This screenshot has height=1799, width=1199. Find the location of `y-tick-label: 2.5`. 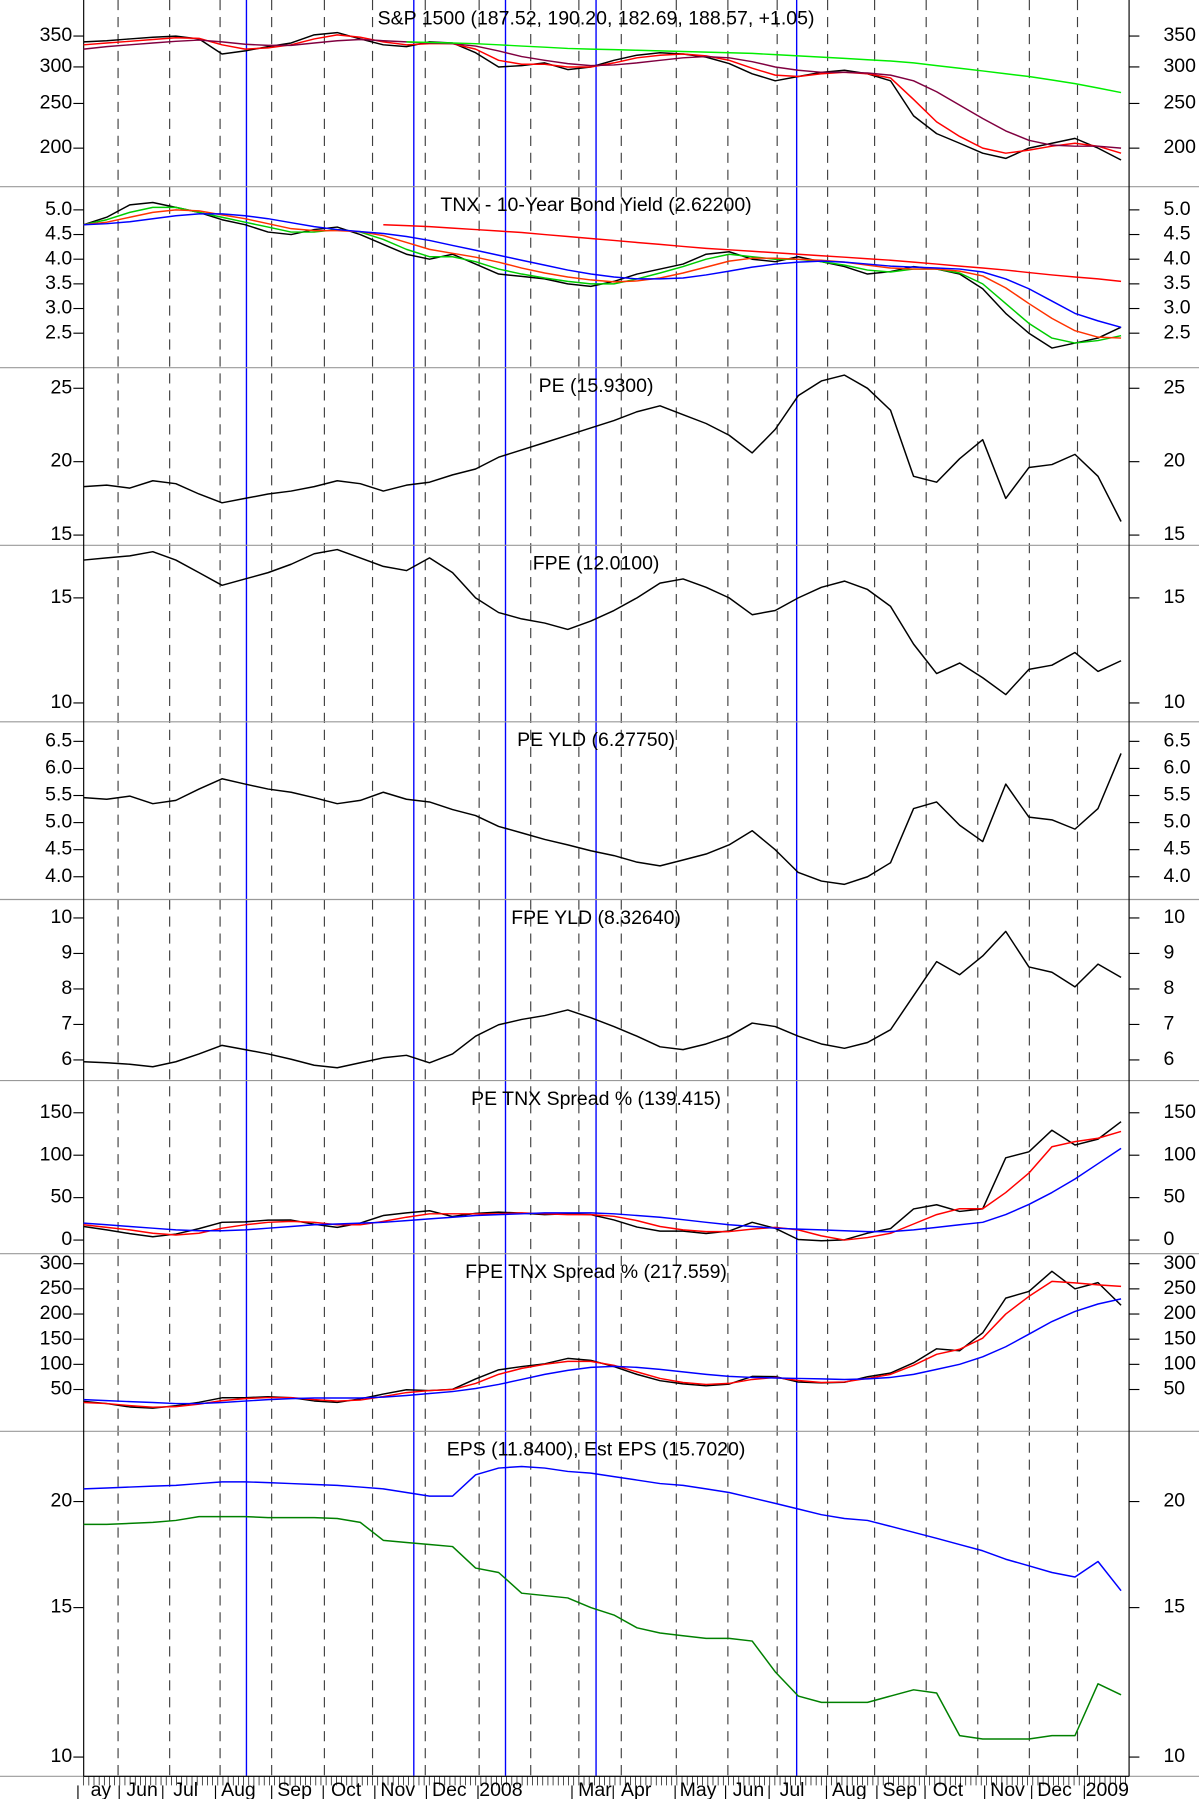

y-tick-label: 2.5 is located at coordinates (58, 332).